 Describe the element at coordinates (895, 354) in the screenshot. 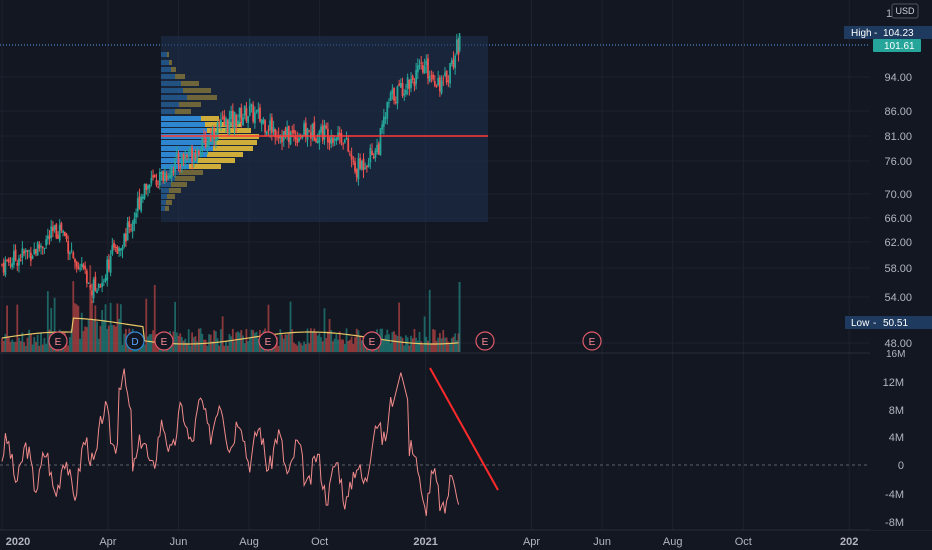

I see `osc-tick-partial: 16M` at that location.